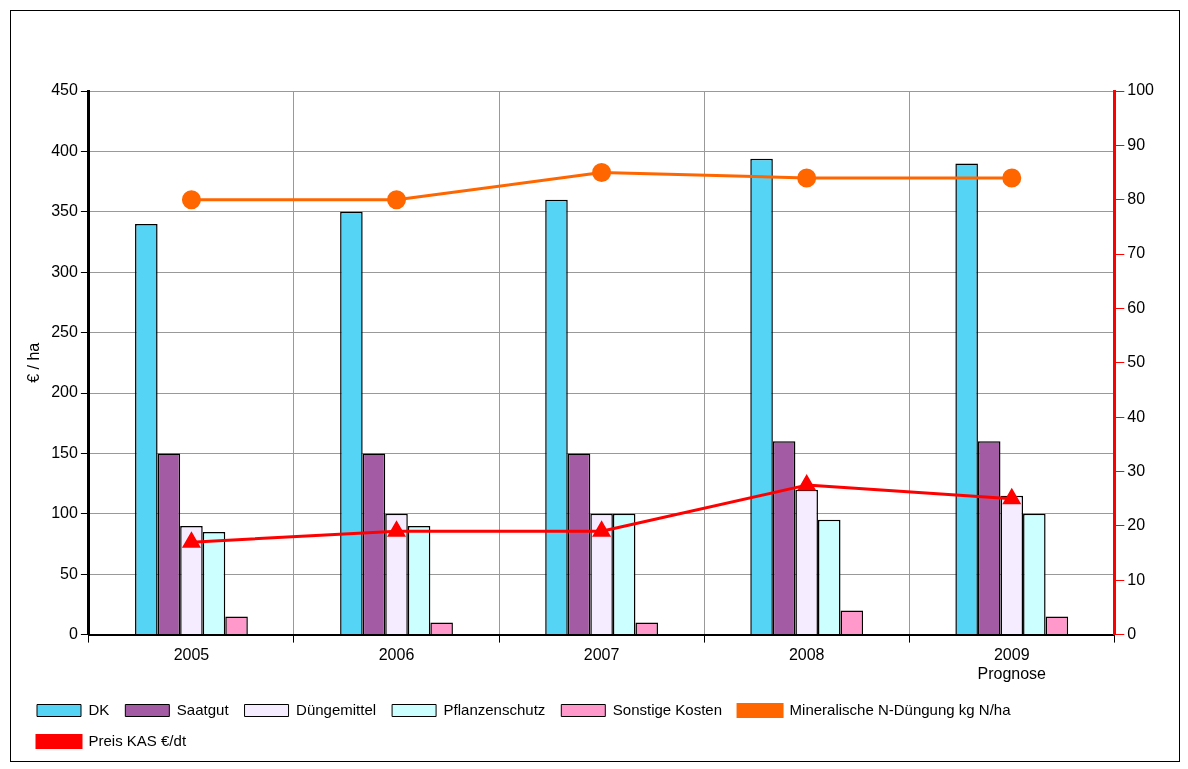 The width and height of the screenshot is (1188, 769). I want to click on y-tick-label: 400, so click(64, 150).